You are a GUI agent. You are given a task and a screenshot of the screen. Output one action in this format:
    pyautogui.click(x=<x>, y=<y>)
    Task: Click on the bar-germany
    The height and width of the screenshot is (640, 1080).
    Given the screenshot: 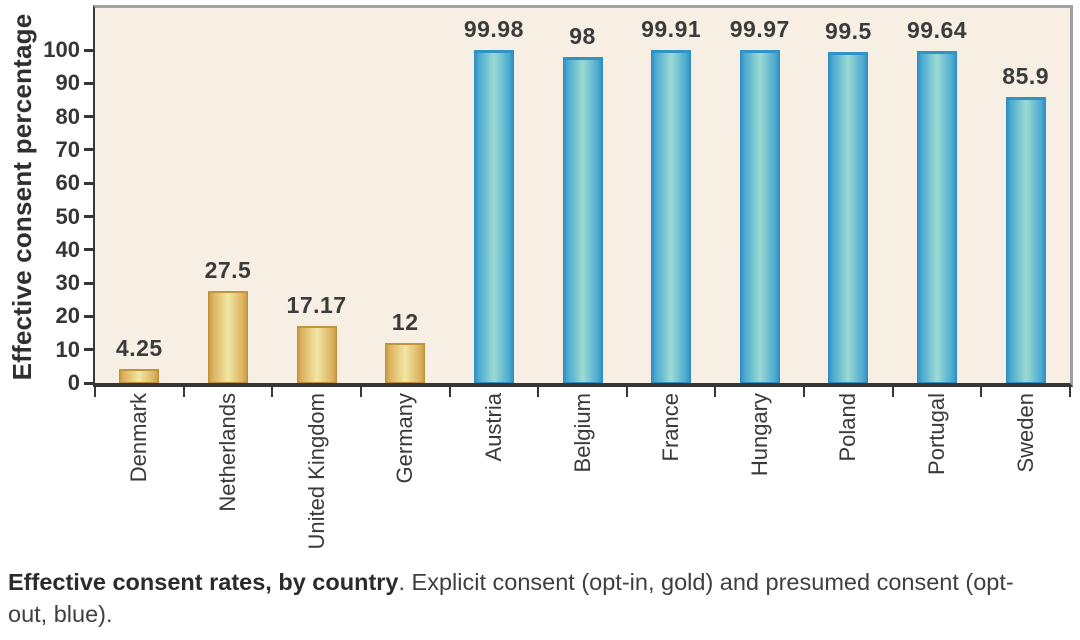 What is the action you would take?
    pyautogui.click(x=405, y=363)
    